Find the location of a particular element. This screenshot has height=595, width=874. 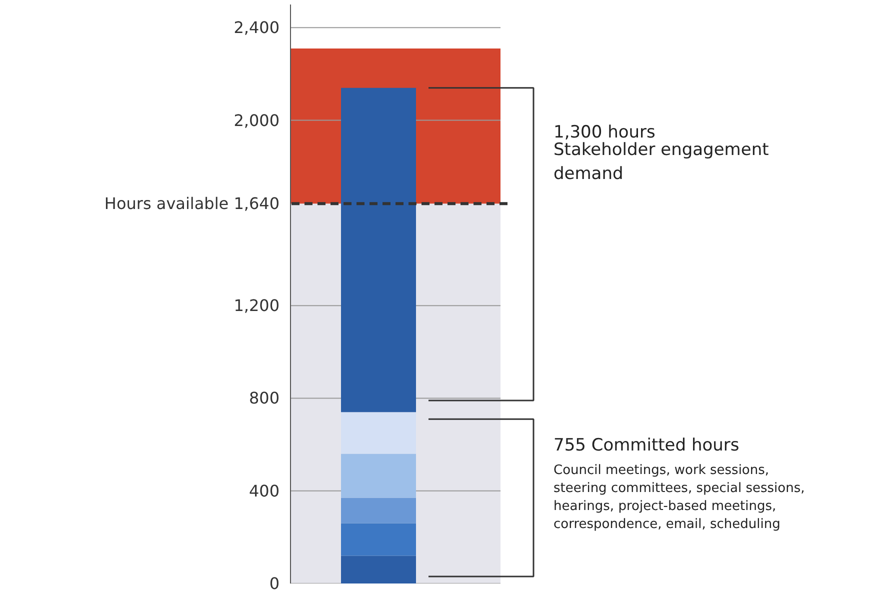

y-tick-label: 400 is located at coordinates (264, 490).